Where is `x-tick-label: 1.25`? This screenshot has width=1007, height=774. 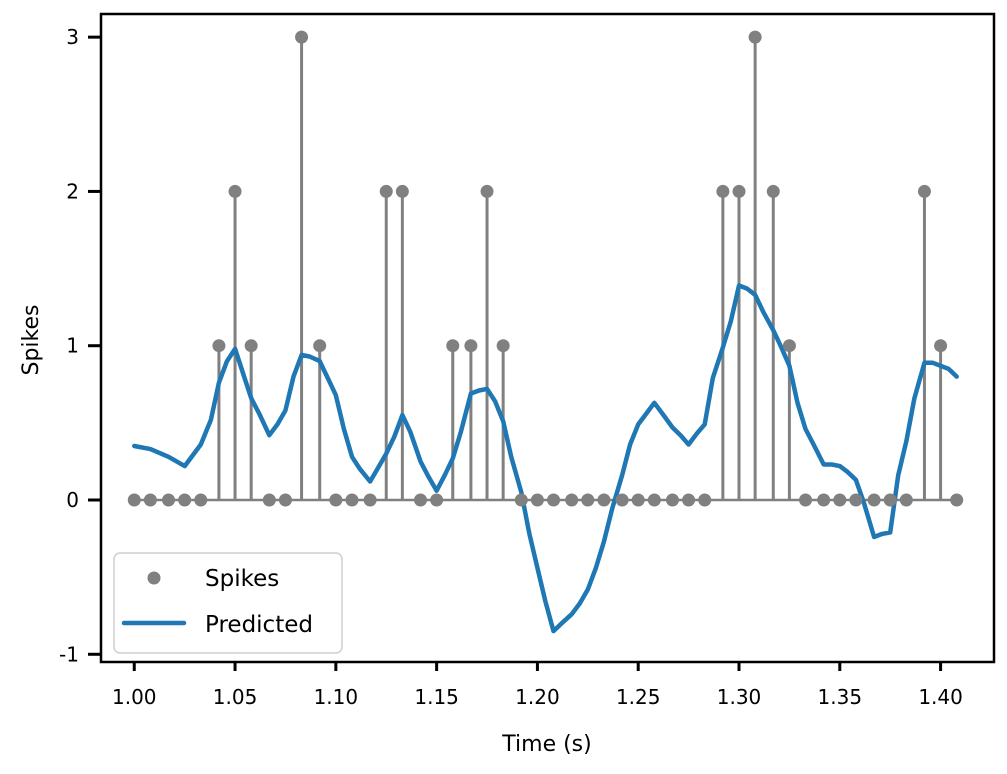
x-tick-label: 1.25 is located at coordinates (638, 697).